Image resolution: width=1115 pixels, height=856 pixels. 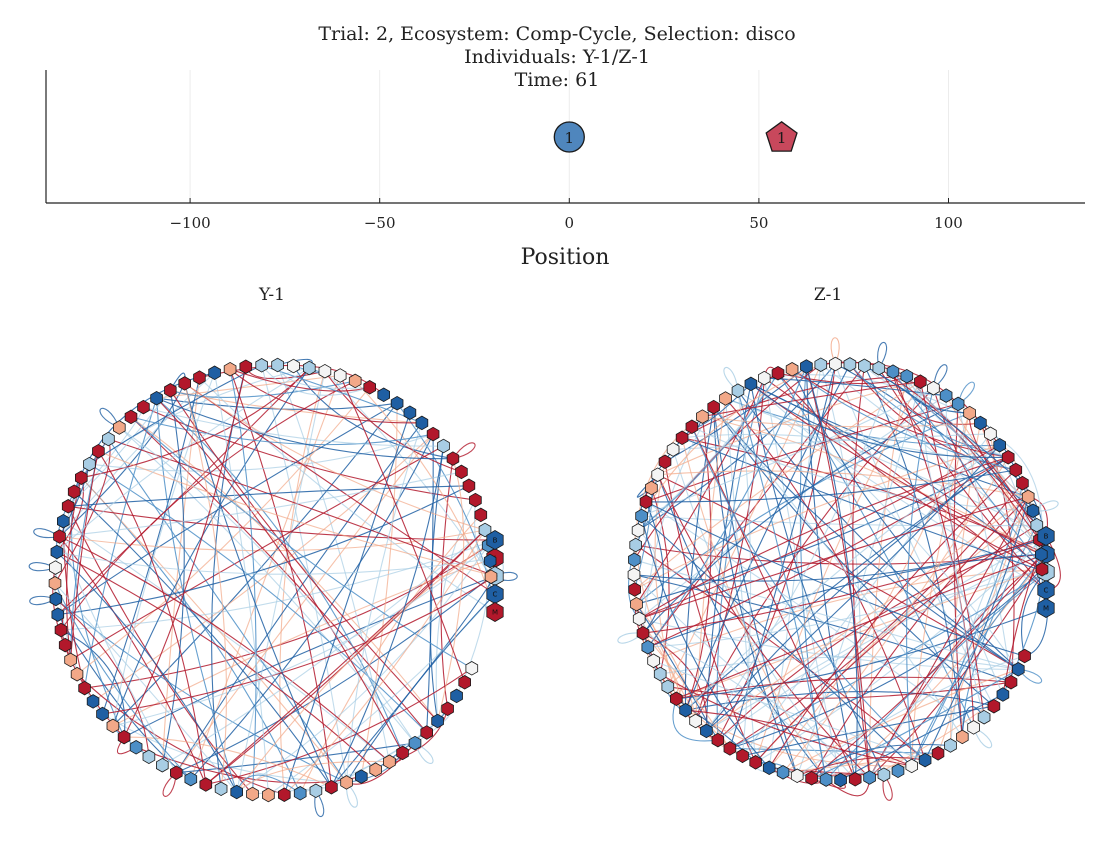 I want to click on title-line-3: Time: 61, so click(x=557, y=80).